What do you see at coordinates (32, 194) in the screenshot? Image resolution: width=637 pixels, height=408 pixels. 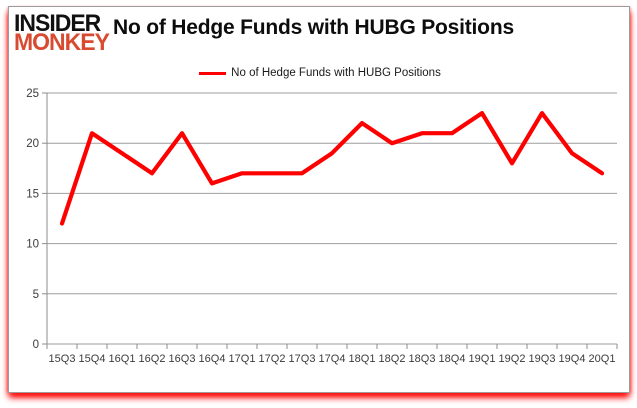 I see `y-tick-label: 15` at bounding box center [32, 194].